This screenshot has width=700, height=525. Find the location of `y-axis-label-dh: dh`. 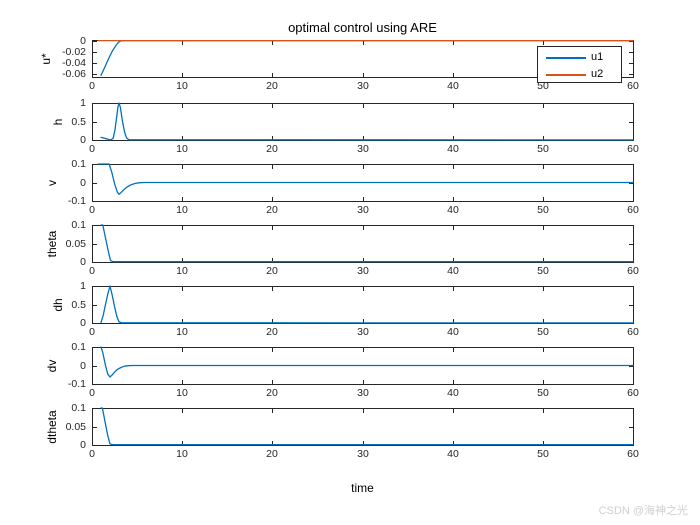

y-axis-label-dh: dh is located at coordinates (58, 304).